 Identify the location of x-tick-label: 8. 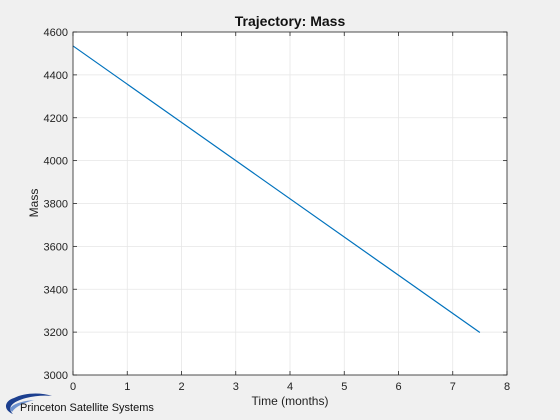
(507, 387).